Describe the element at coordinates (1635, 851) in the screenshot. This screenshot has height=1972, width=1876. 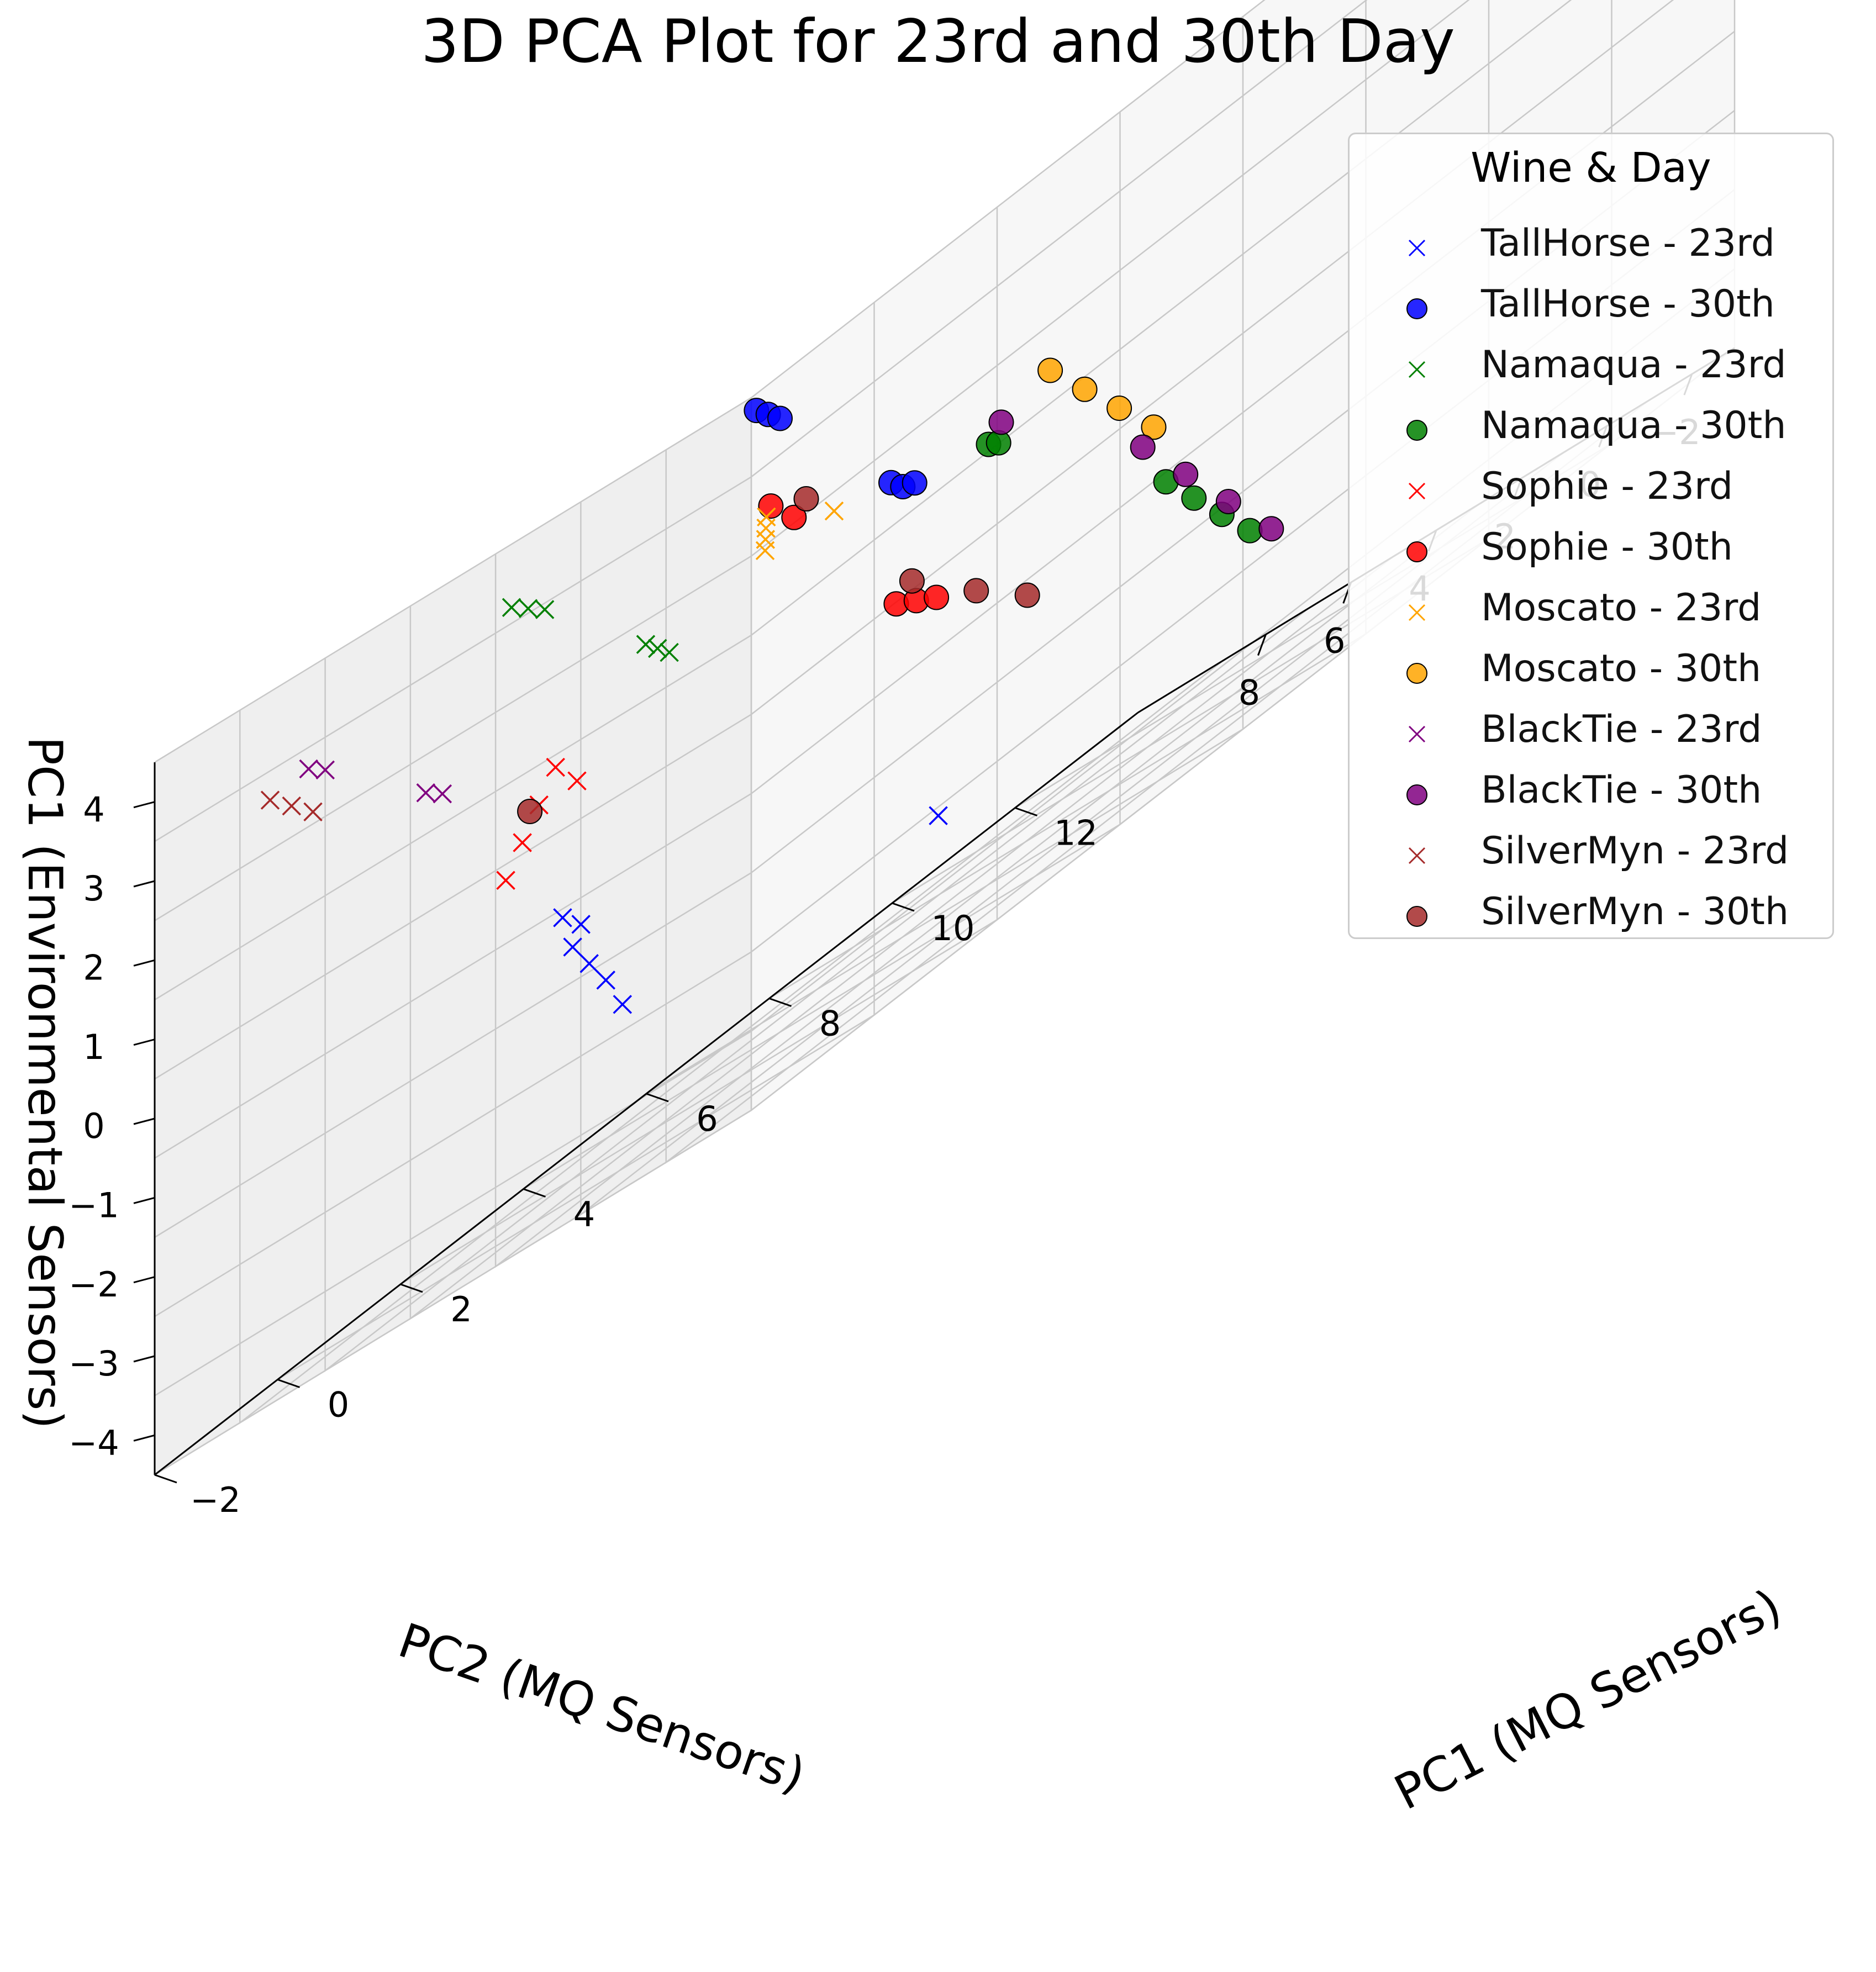
I see `legend-label: SilverMyn - 23rd` at that location.